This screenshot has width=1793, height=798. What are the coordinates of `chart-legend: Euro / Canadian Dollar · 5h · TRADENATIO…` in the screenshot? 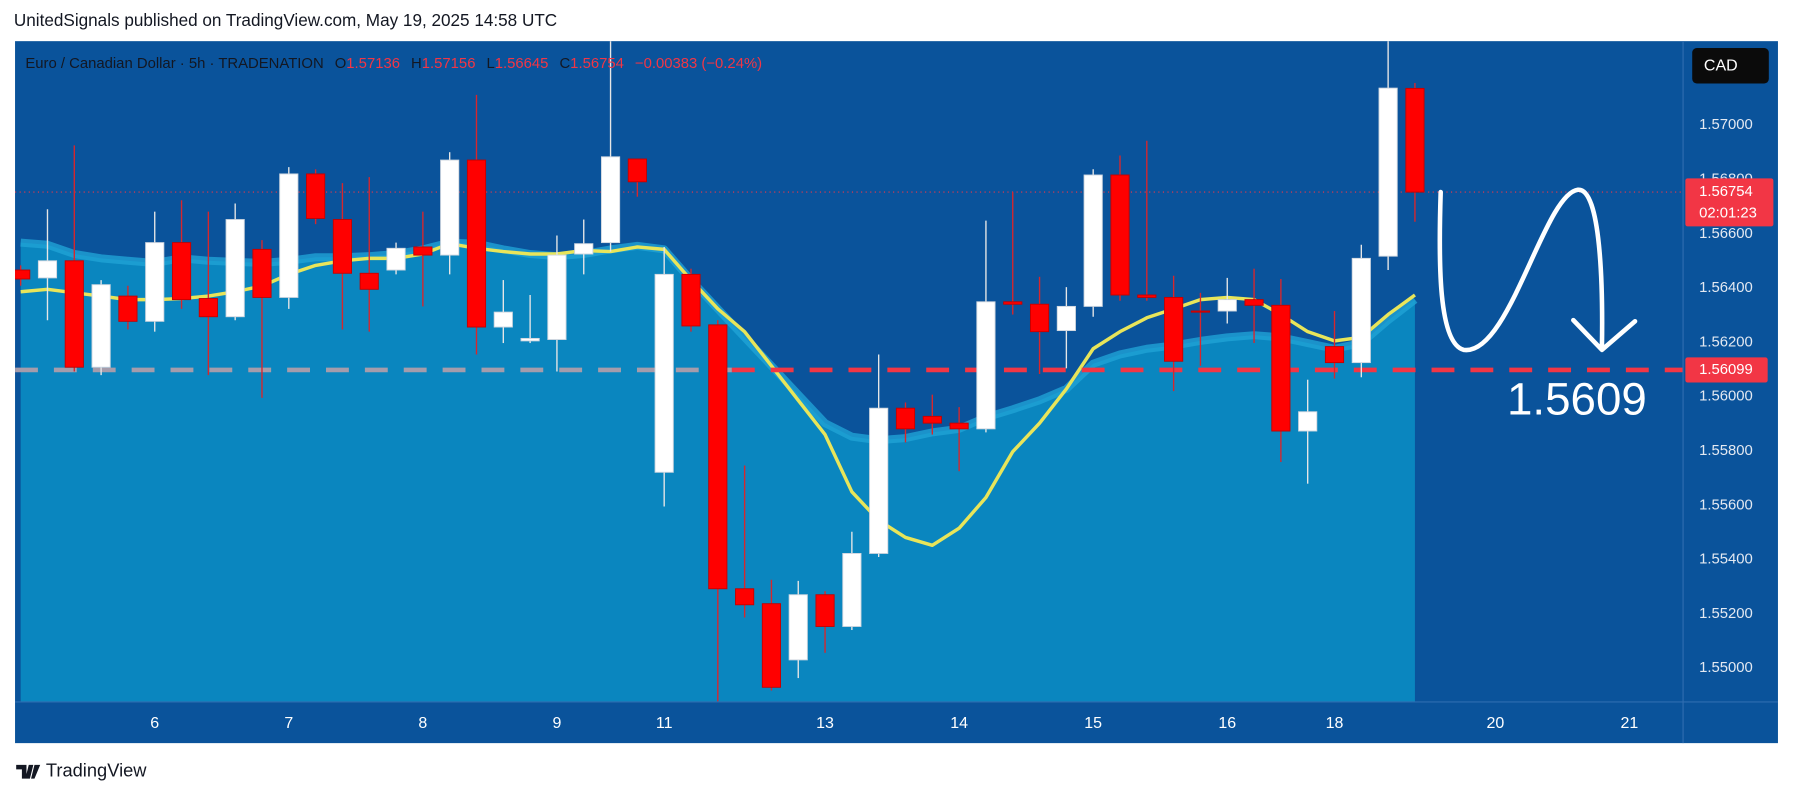 It's located at (393, 64).